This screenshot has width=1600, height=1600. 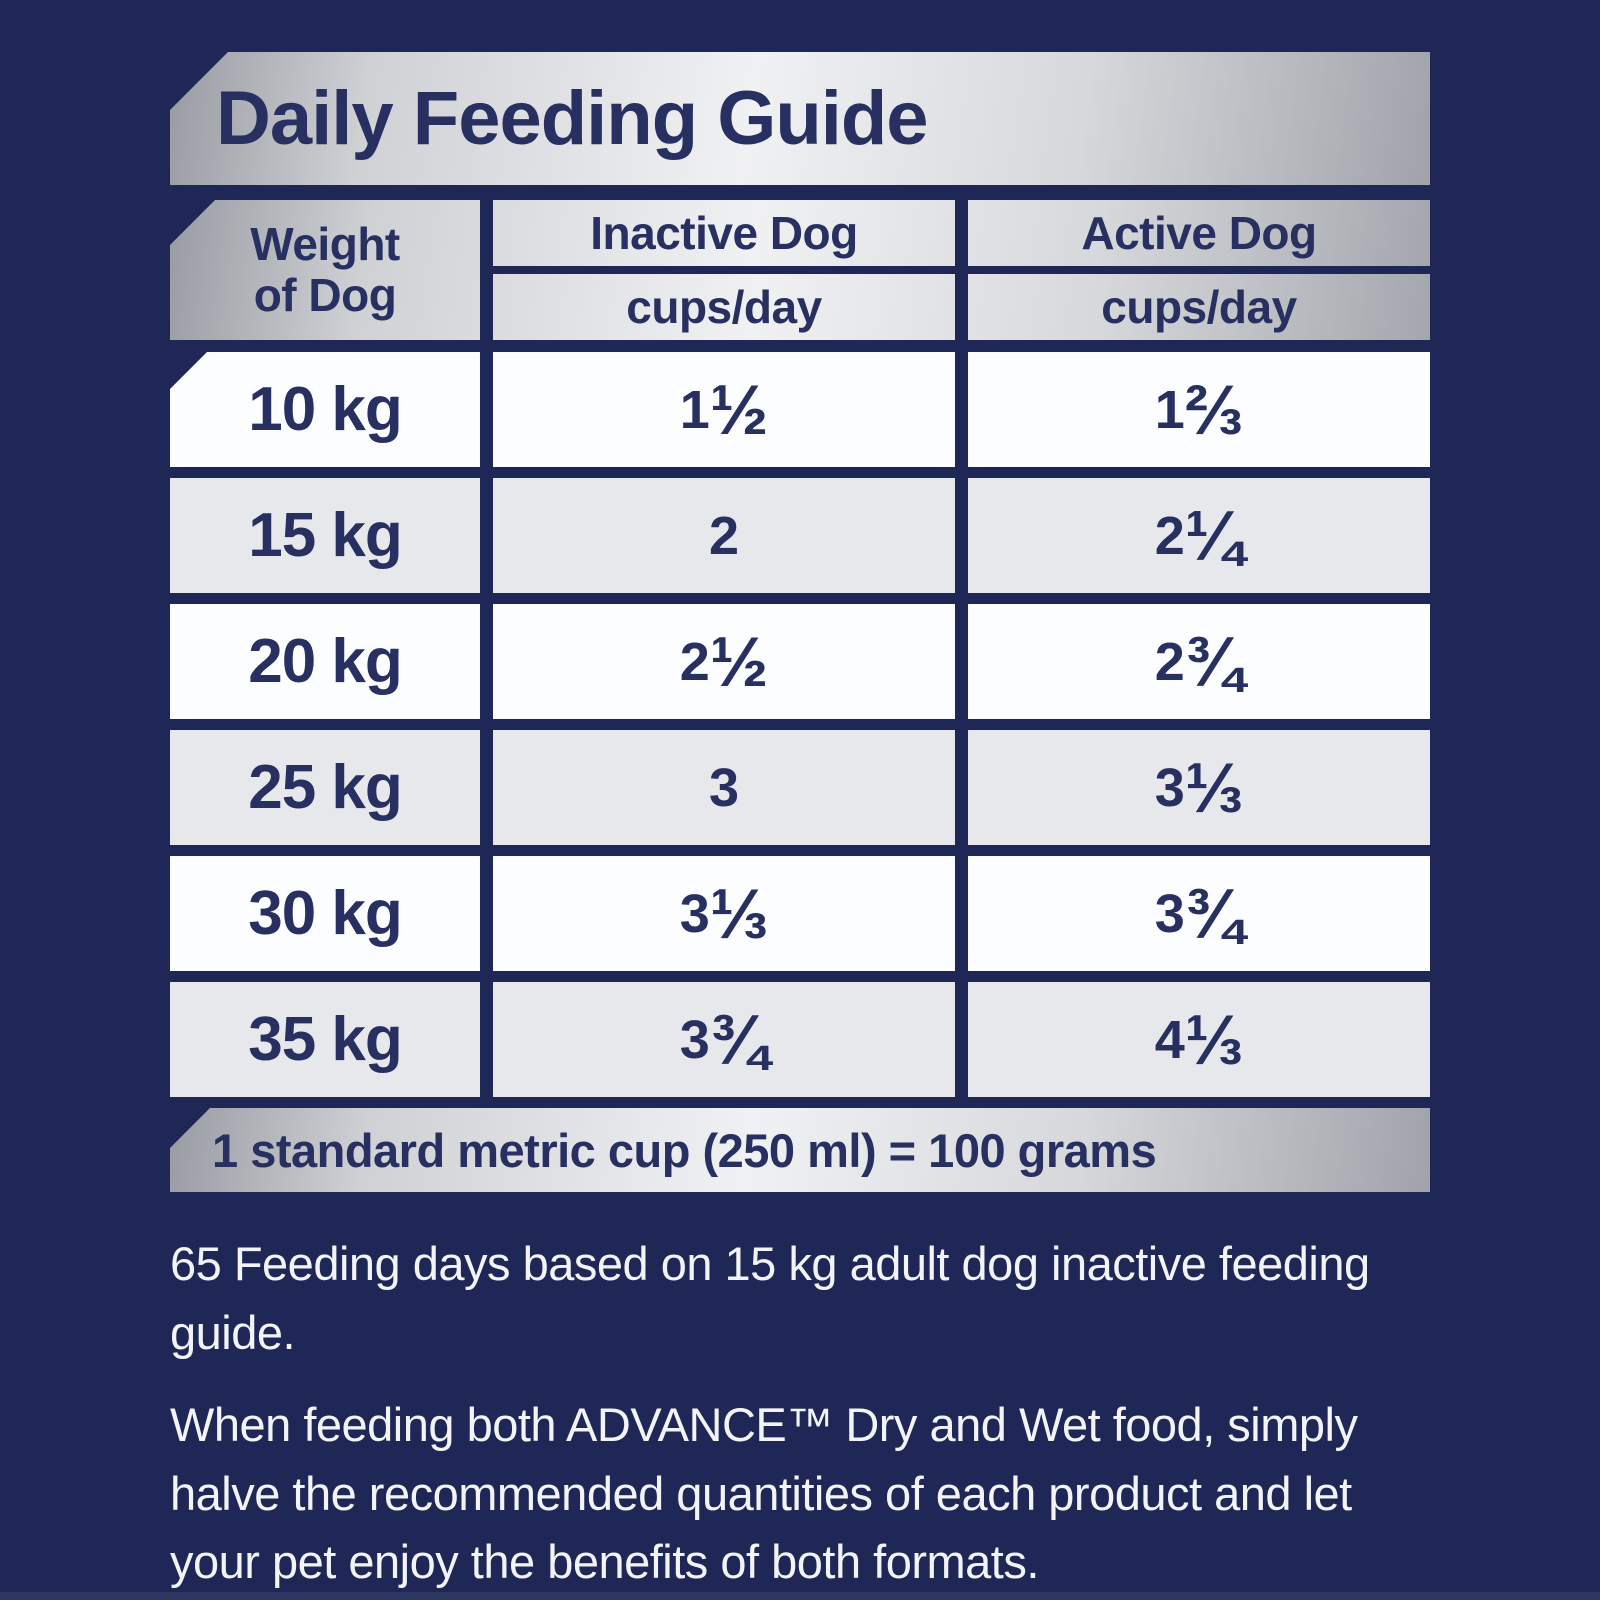 What do you see at coordinates (724, 913) in the screenshot?
I see `inactive-value-cell: 3 ⅓` at bounding box center [724, 913].